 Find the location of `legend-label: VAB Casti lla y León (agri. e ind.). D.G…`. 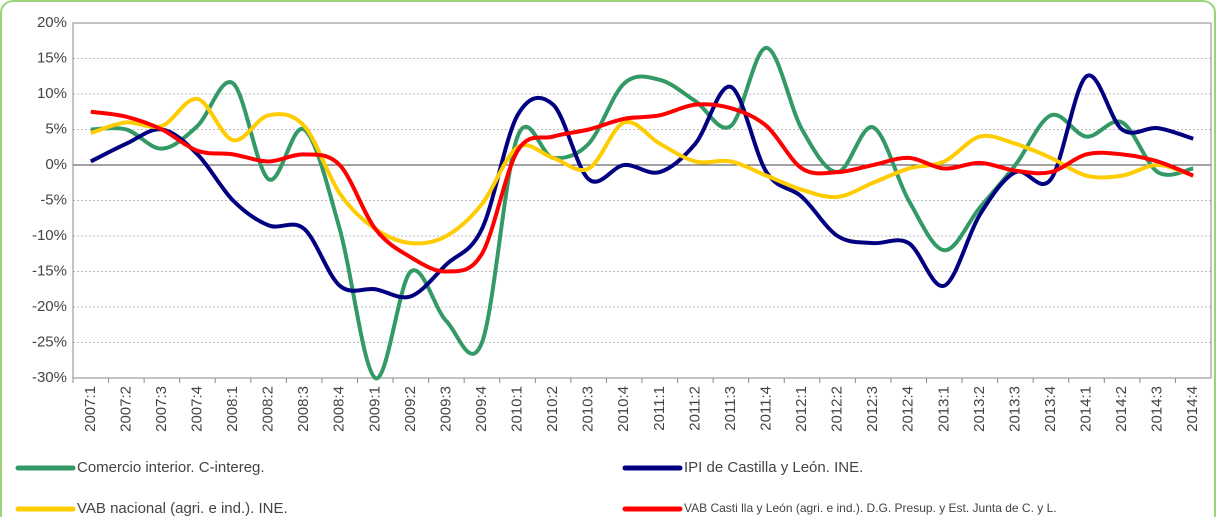

legend-label: VAB Casti lla y León (agri. e ind.). D.G… is located at coordinates (870, 508).